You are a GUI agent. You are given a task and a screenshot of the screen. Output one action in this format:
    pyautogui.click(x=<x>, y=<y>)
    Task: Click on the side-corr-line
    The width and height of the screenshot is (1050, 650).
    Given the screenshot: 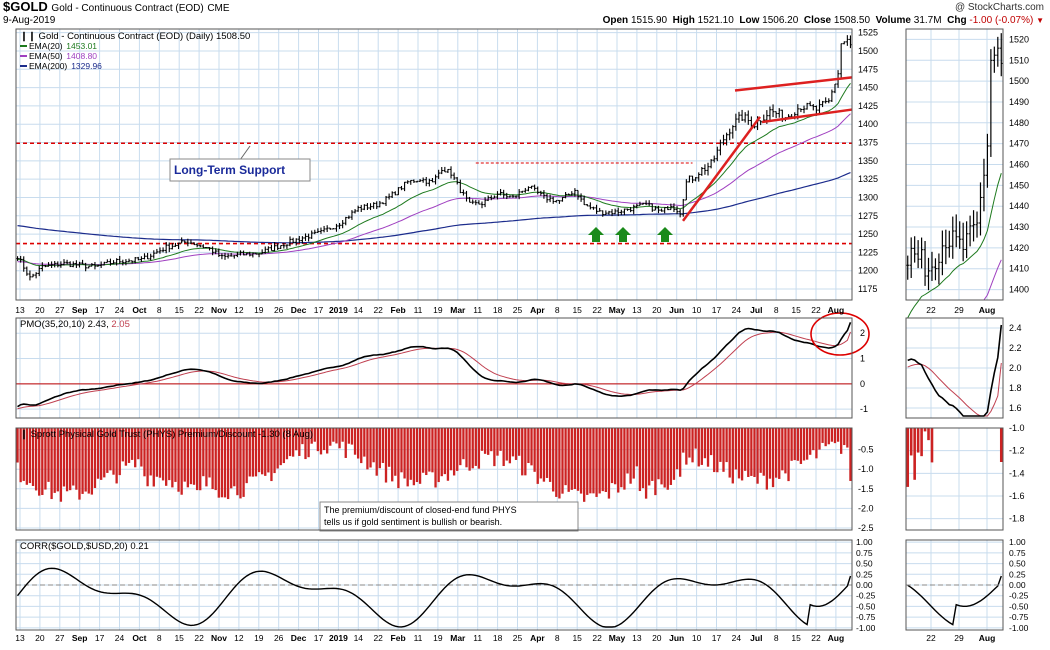 What is the action you would take?
    pyautogui.click(x=954, y=600)
    